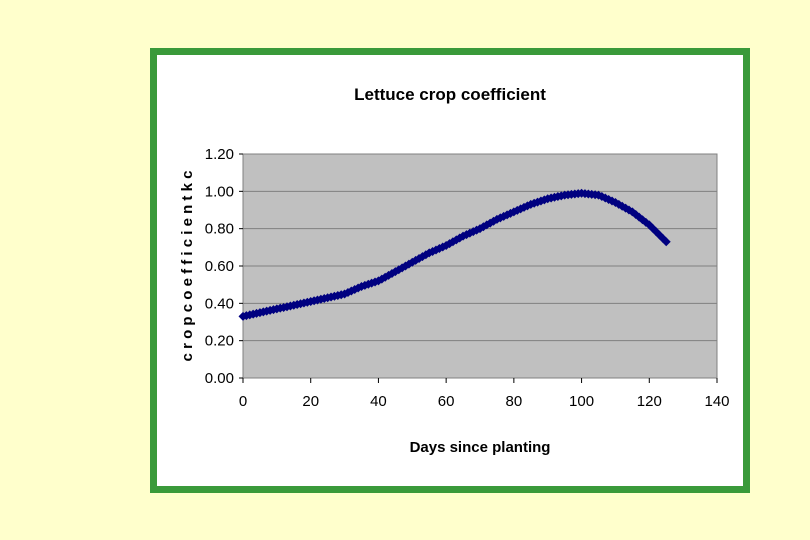 The width and height of the screenshot is (810, 540). I want to click on x-tick-label: 100, so click(581, 401).